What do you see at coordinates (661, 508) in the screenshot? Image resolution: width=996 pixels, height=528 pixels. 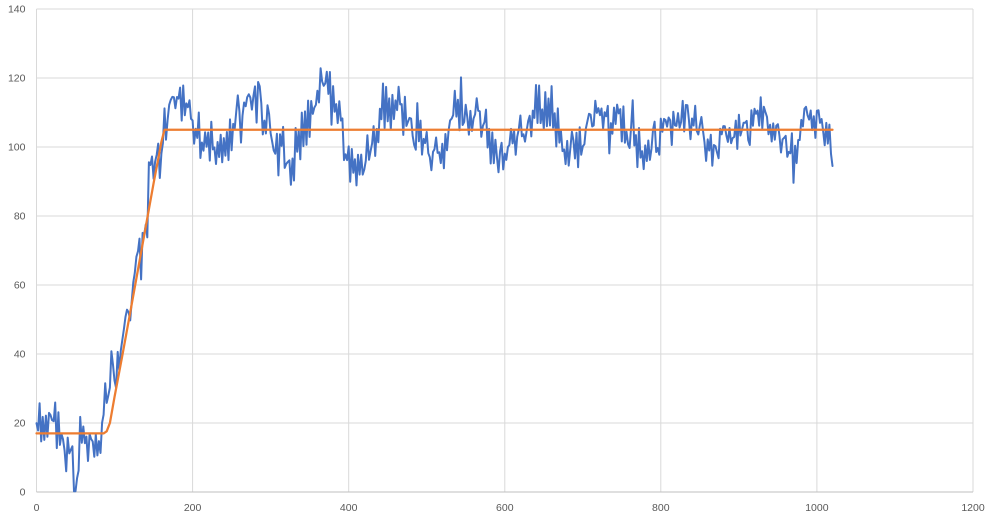 I see `svg-text: 800` at bounding box center [661, 508].